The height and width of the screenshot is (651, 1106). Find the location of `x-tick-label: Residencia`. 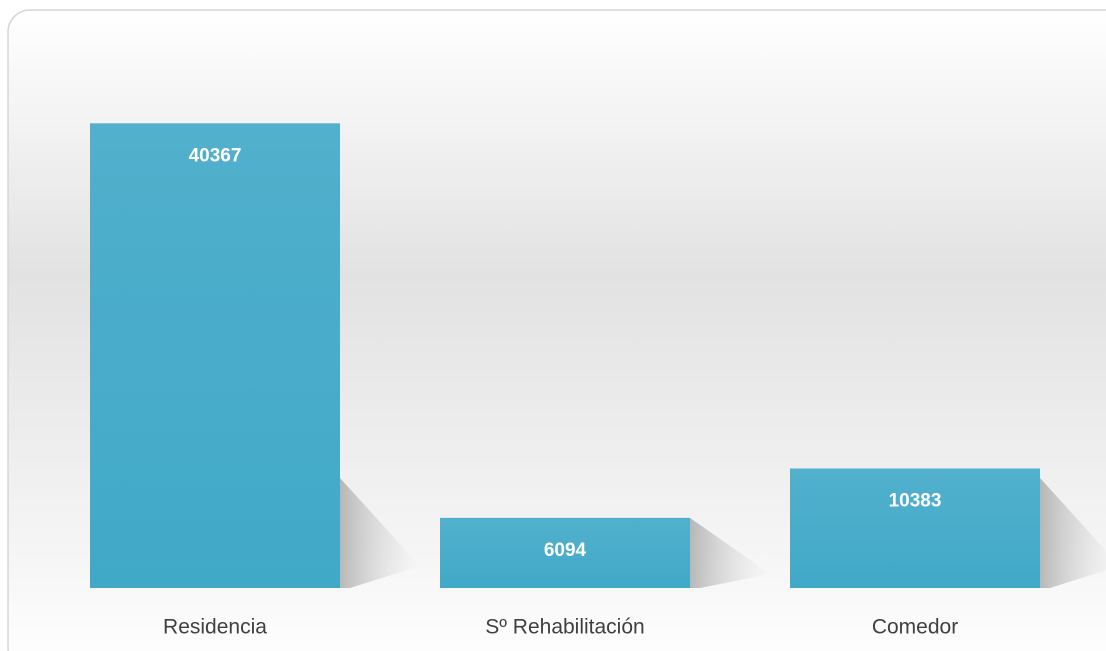

x-tick-label: Residencia is located at coordinates (215, 627).